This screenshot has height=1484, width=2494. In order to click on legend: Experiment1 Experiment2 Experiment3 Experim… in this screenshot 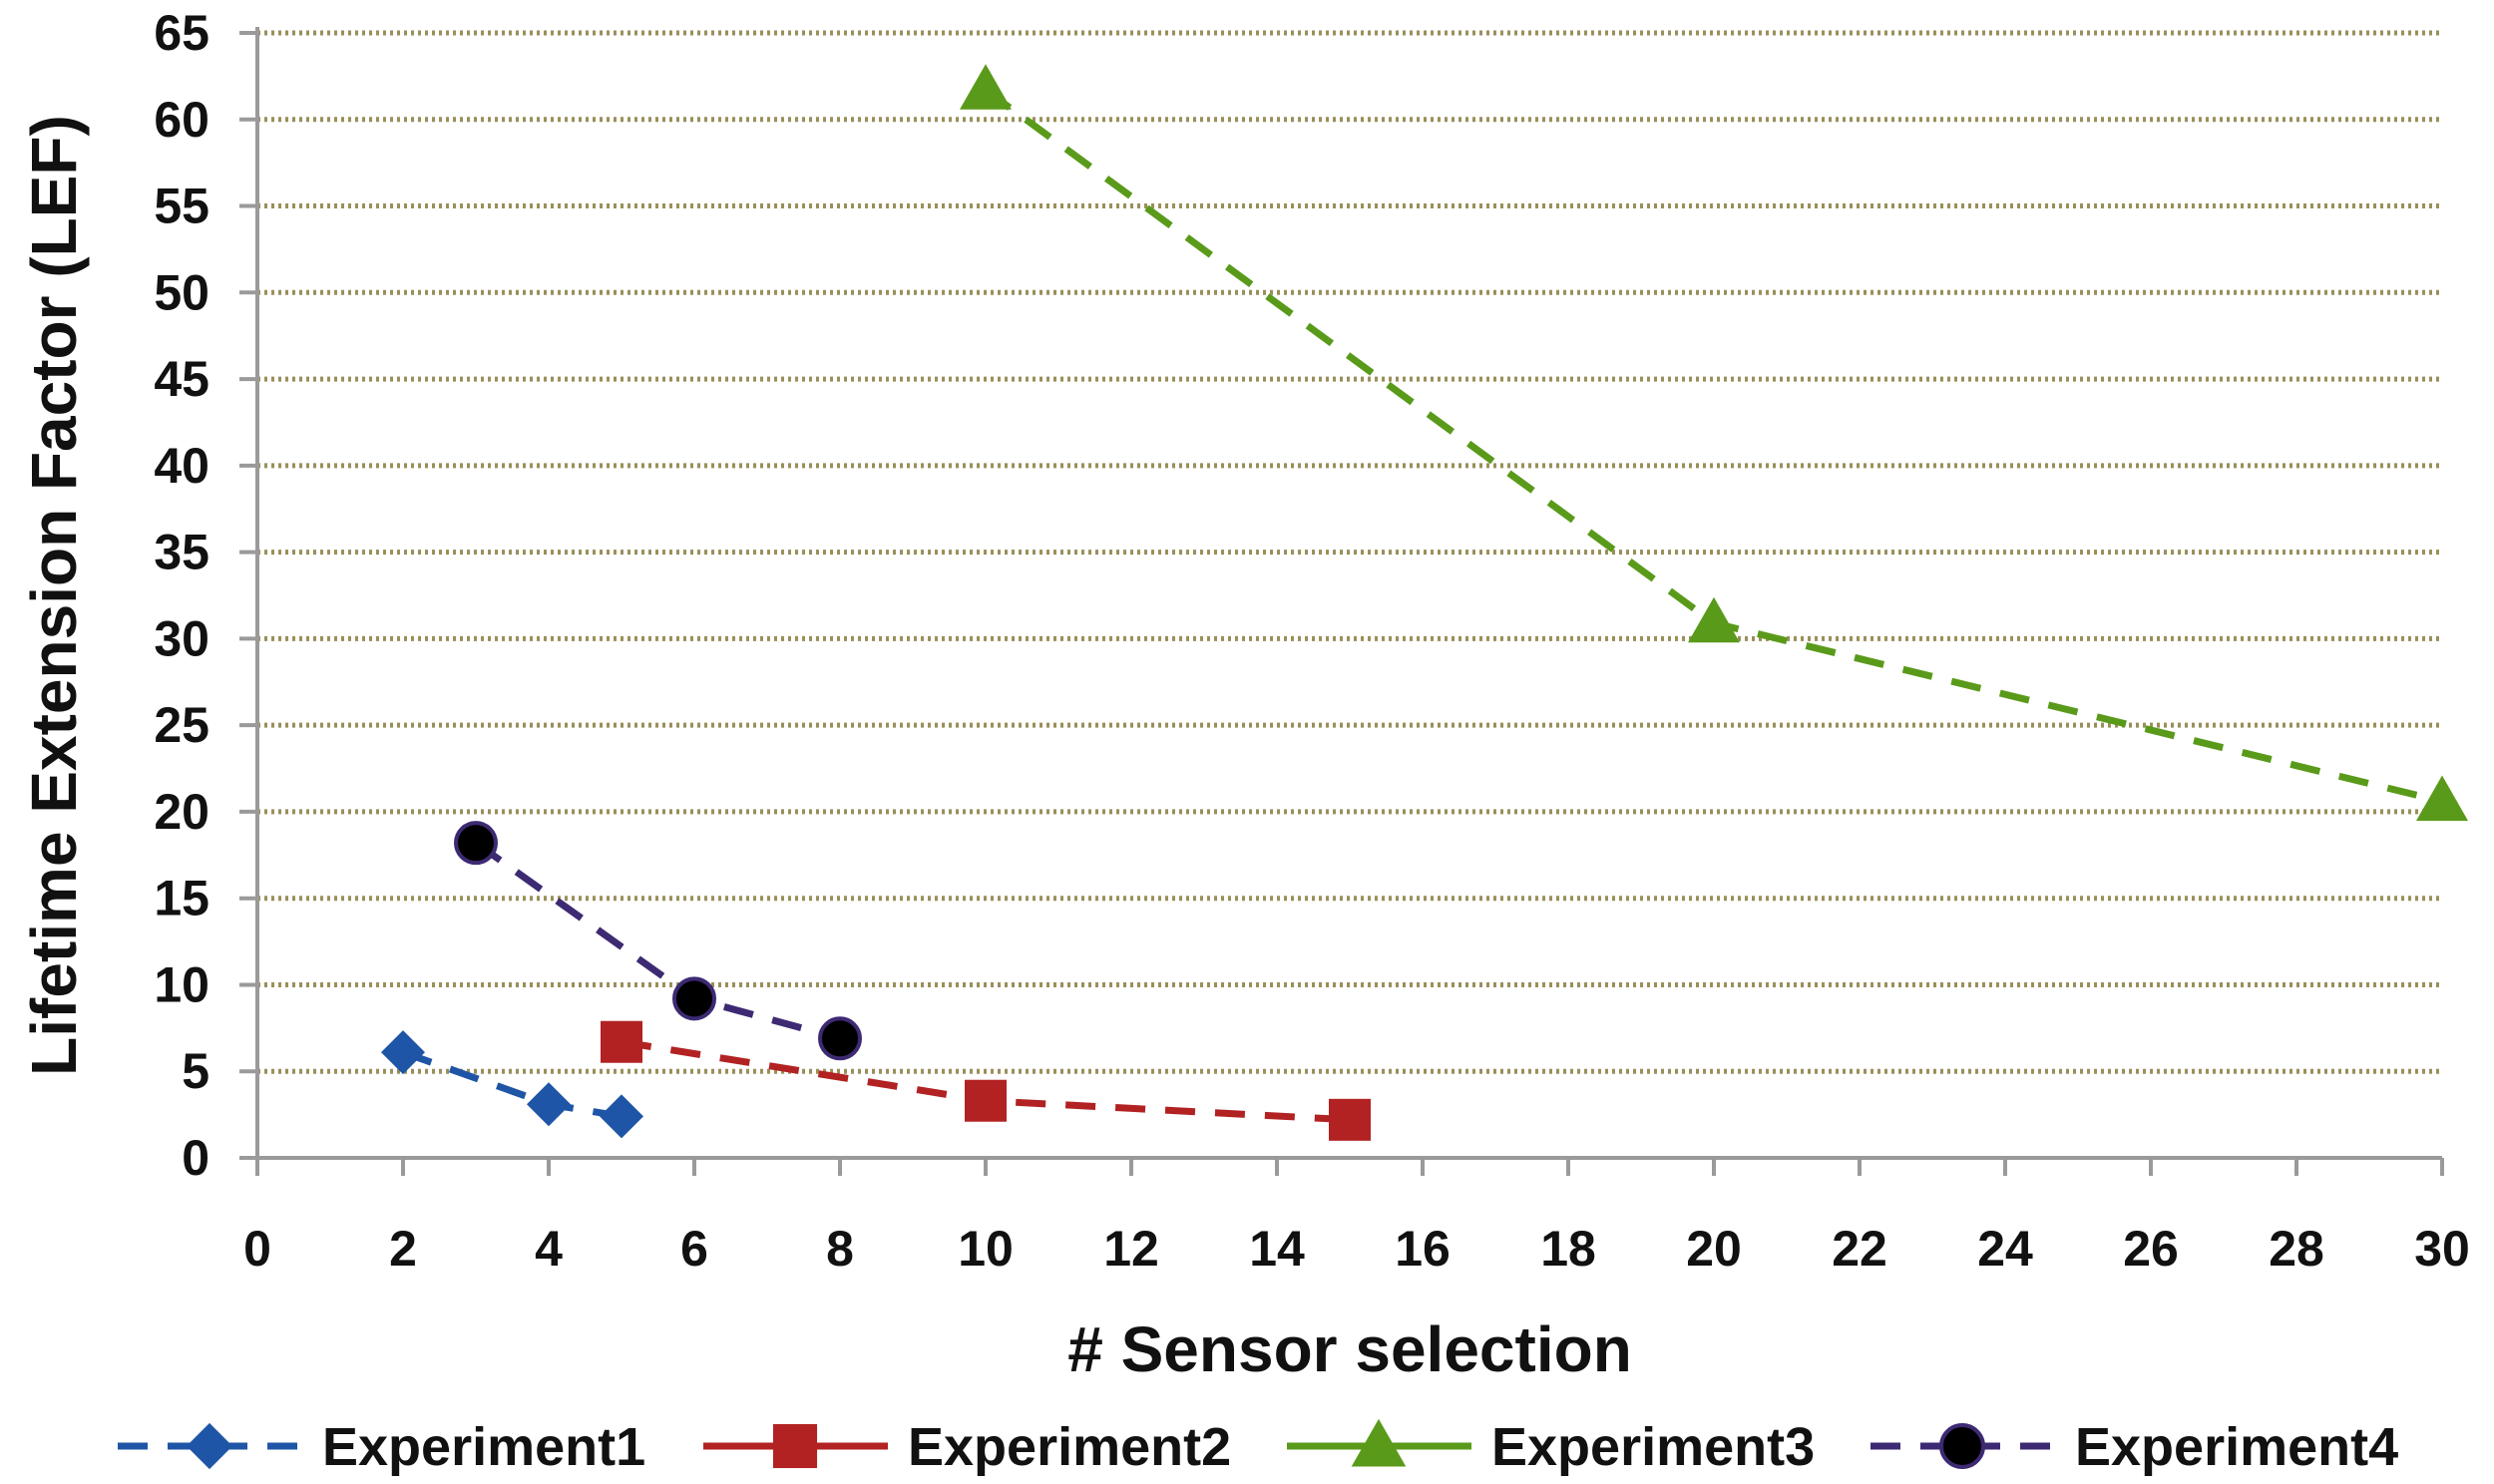, I will do `click(1258, 1447)`.